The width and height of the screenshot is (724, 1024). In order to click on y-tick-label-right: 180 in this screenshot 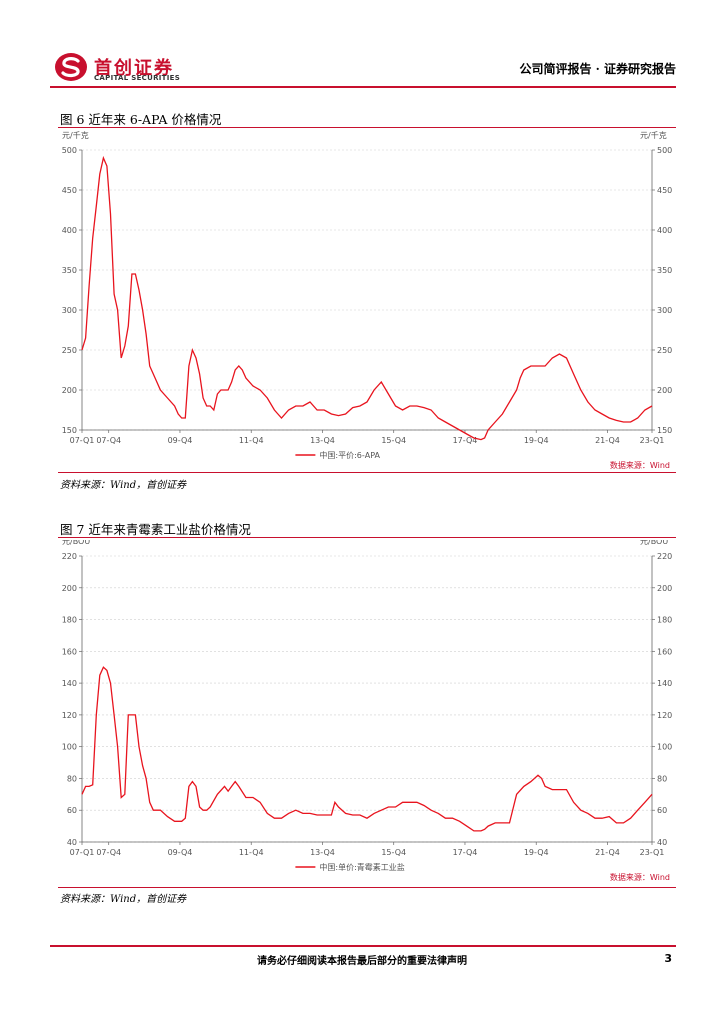, I will do `click(664, 620)`.